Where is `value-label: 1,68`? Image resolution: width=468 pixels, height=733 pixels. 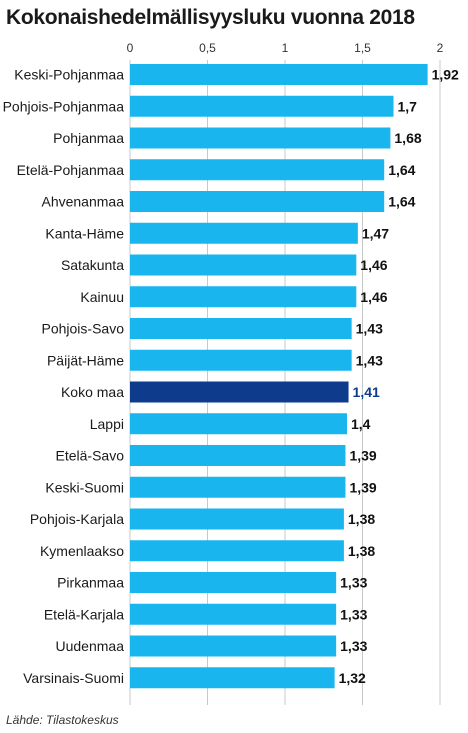
value-label: 1,68 is located at coordinates (407, 138).